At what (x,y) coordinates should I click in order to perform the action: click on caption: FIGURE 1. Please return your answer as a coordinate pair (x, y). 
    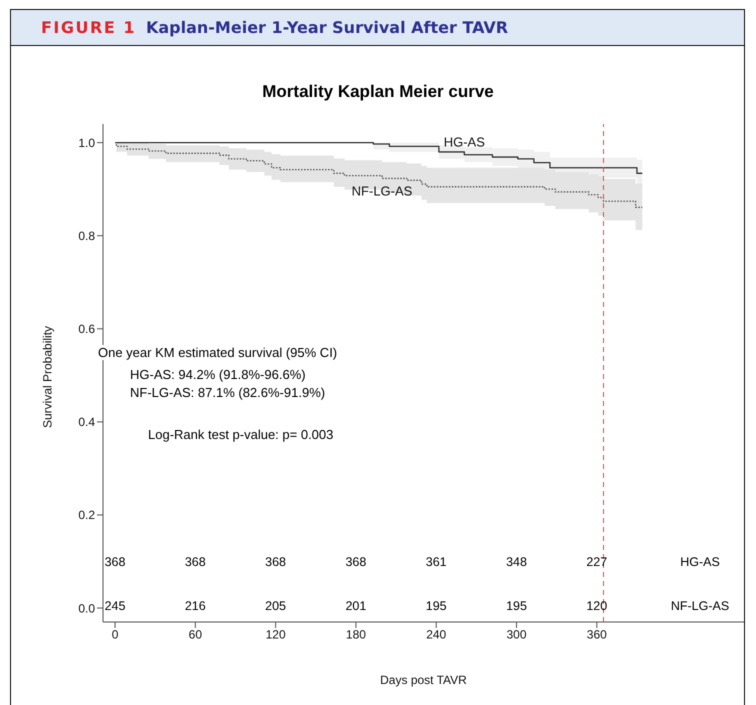
    Looking at the image, I should click on (88, 27).